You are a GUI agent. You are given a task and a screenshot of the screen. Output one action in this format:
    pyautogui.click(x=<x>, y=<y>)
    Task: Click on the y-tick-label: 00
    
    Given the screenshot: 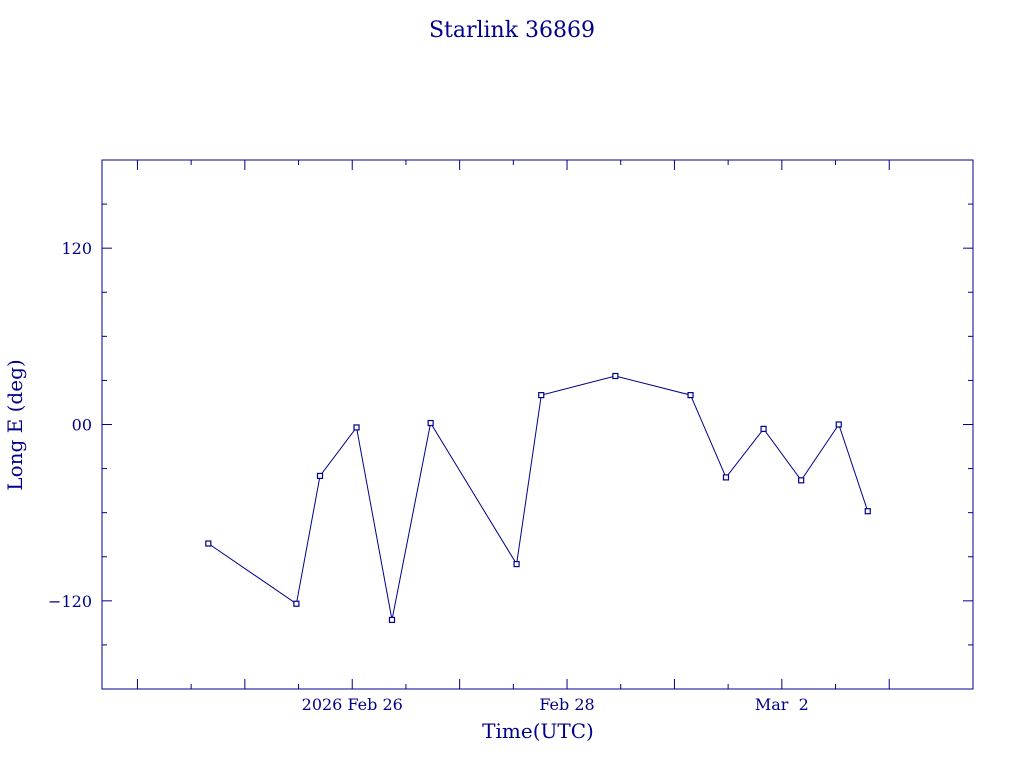 What is the action you would take?
    pyautogui.click(x=82, y=425)
    